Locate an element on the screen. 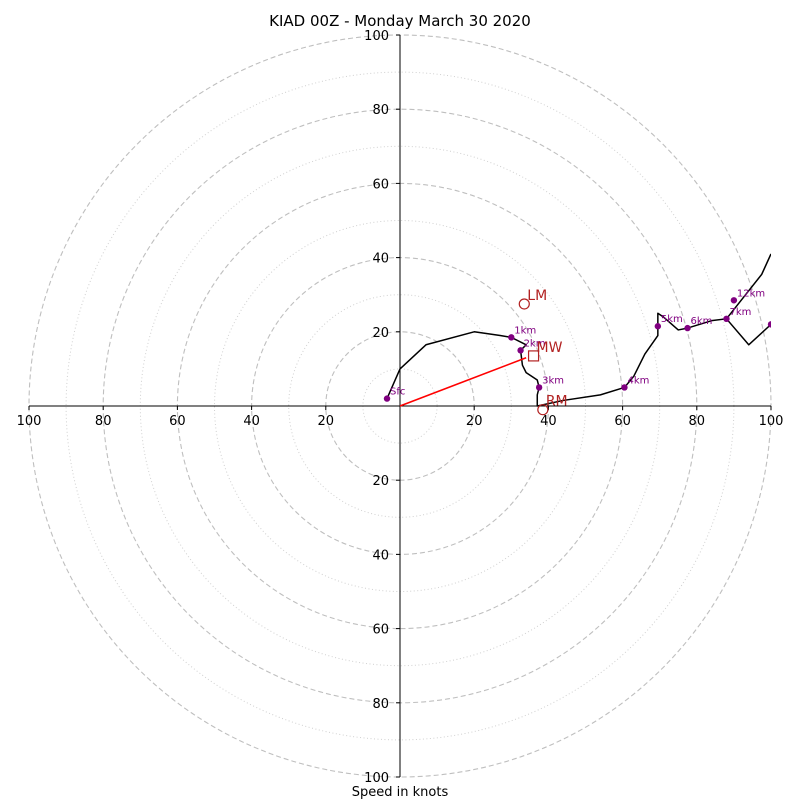 This screenshot has height=800, width=800. hodograph-upper-segment is located at coordinates (748, 286).